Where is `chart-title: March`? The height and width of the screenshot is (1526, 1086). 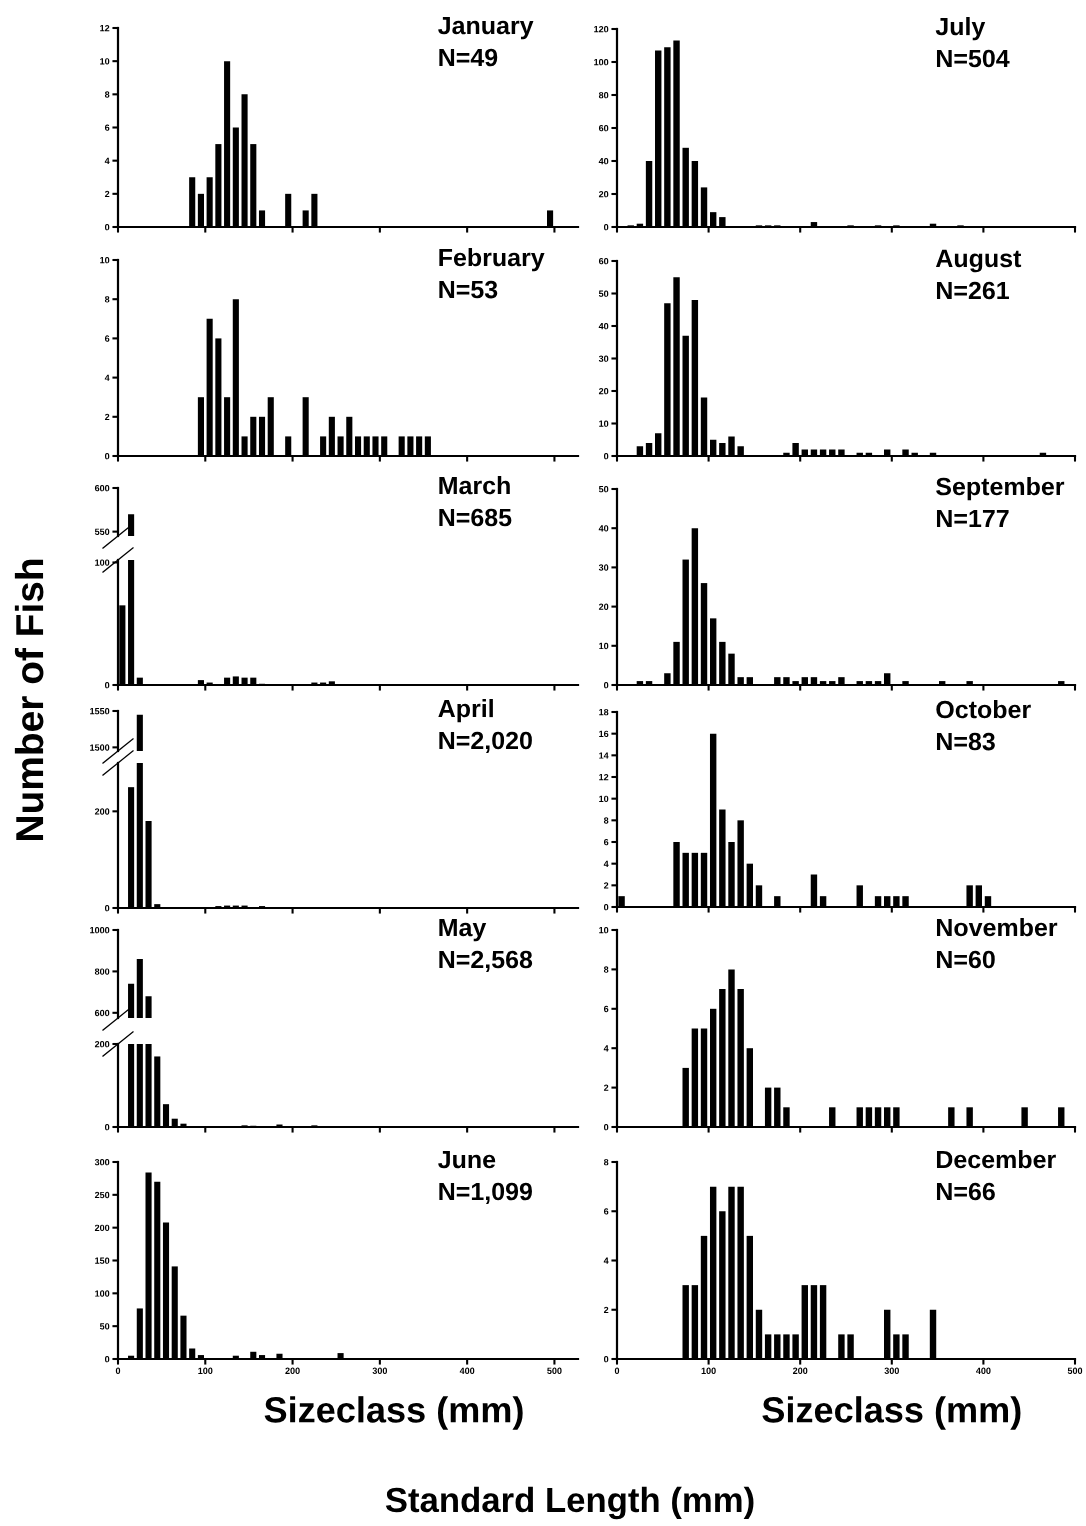
chart-title: March is located at coordinates (474, 485).